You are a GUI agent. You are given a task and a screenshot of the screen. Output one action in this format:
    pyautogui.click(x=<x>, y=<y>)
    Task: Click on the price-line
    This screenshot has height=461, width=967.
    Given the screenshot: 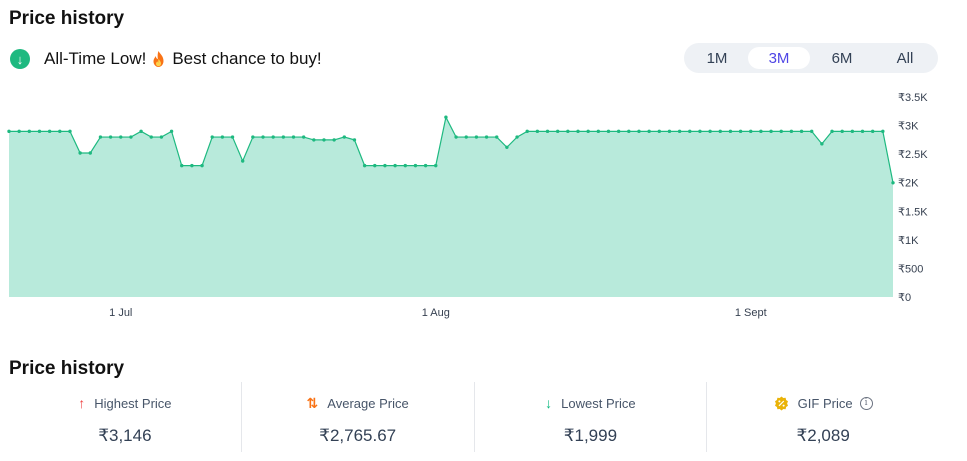 What is the action you would take?
    pyautogui.click(x=451, y=149)
    